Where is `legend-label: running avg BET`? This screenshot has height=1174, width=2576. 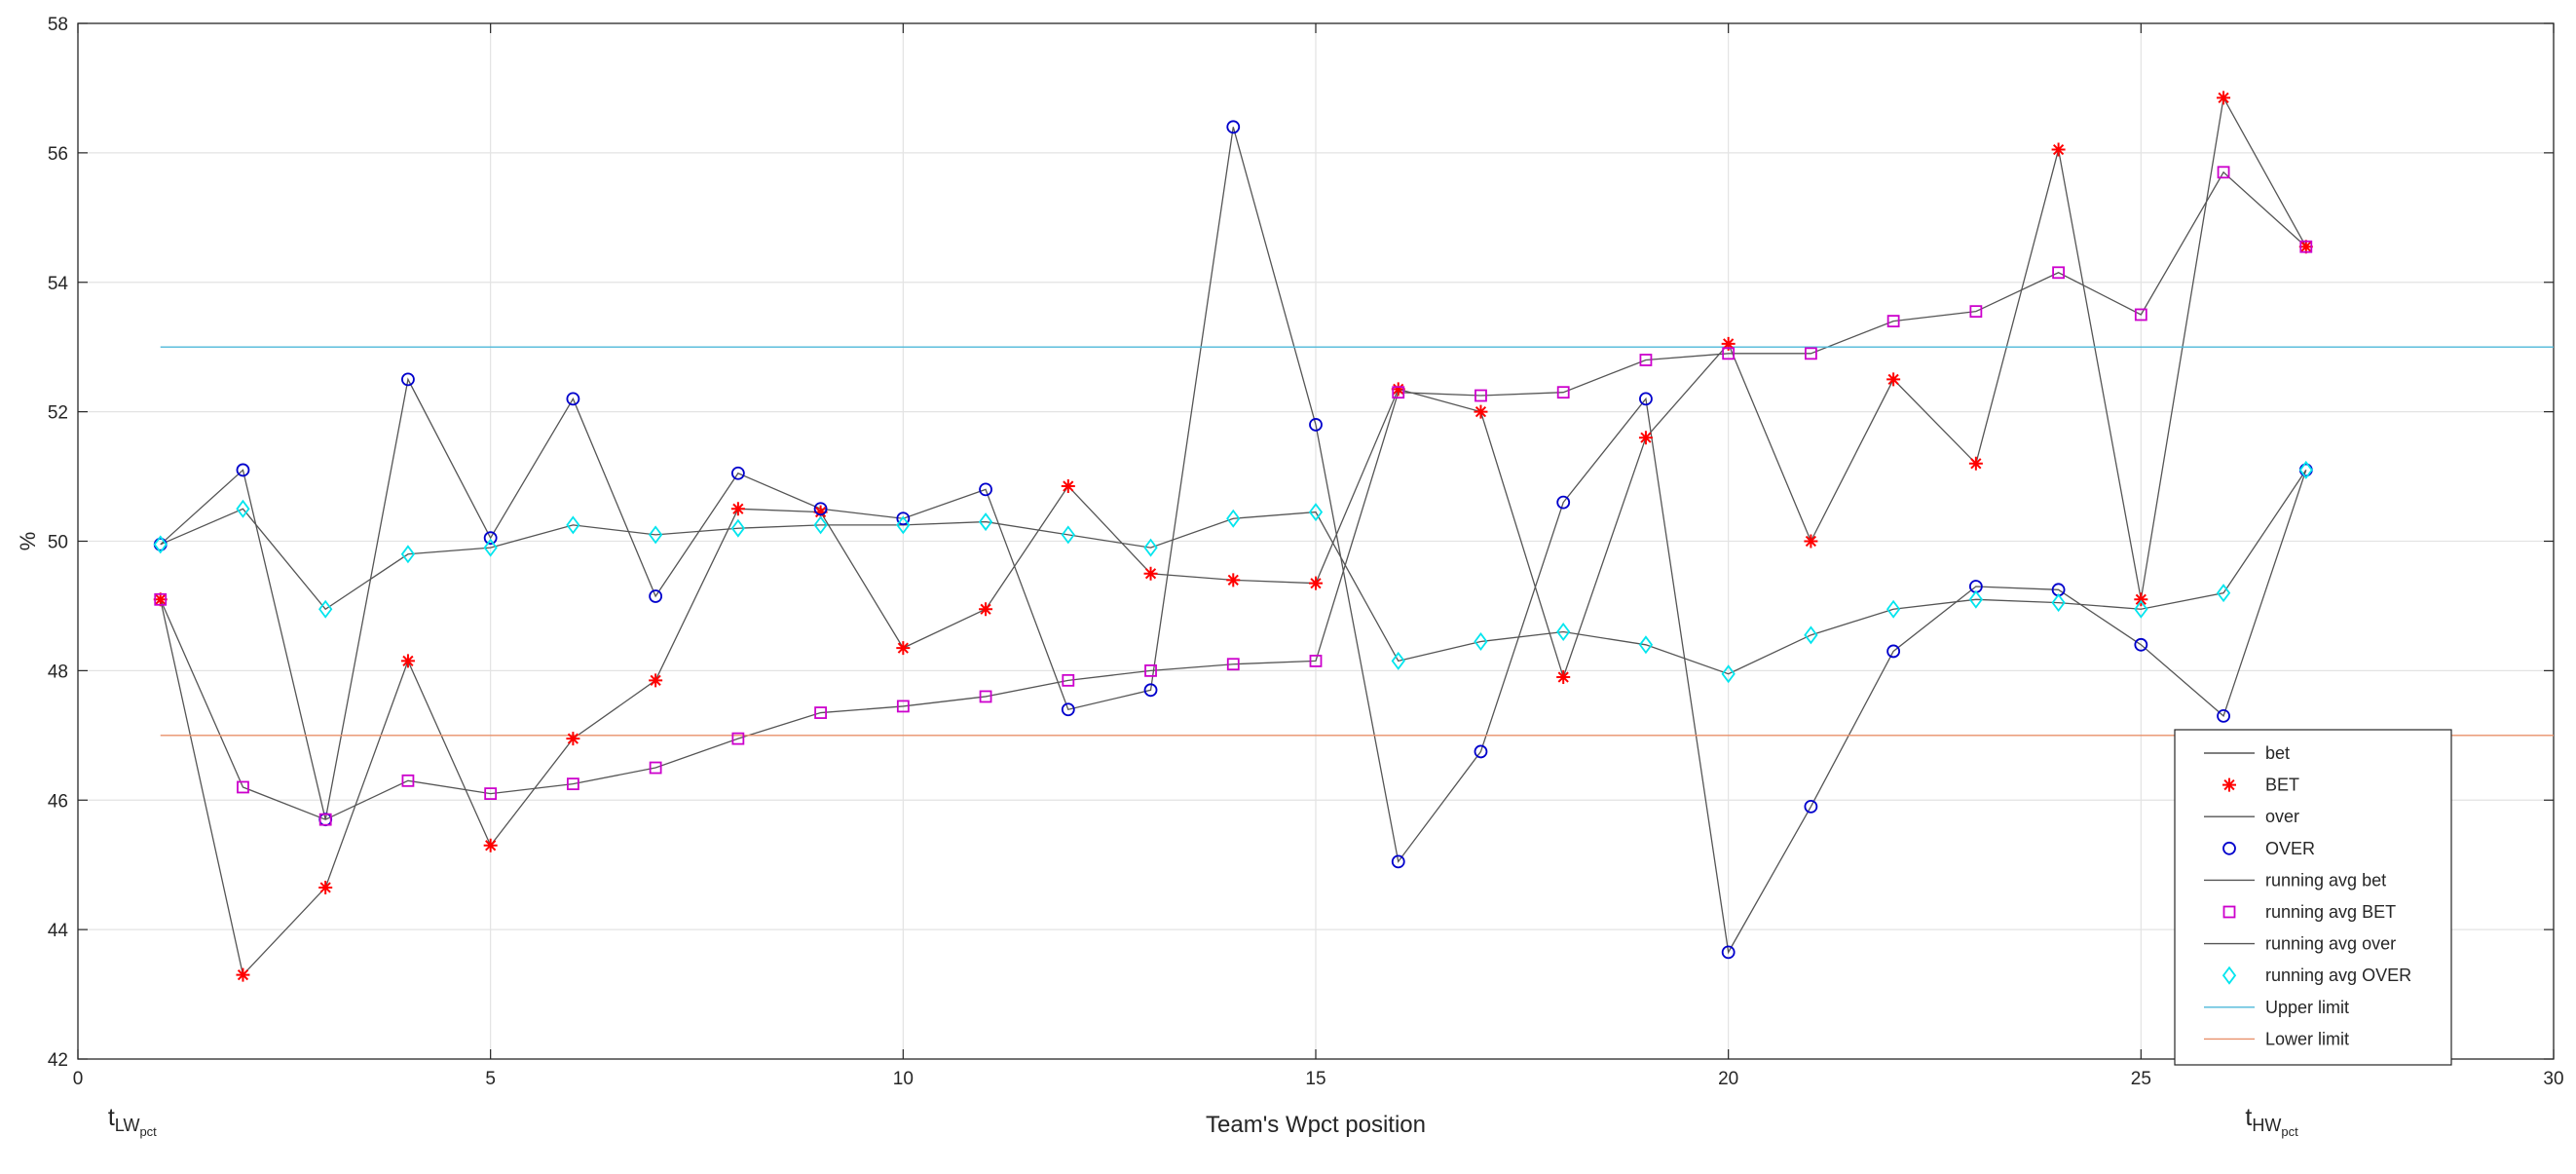 legend-label: running avg BET is located at coordinates (2330, 912).